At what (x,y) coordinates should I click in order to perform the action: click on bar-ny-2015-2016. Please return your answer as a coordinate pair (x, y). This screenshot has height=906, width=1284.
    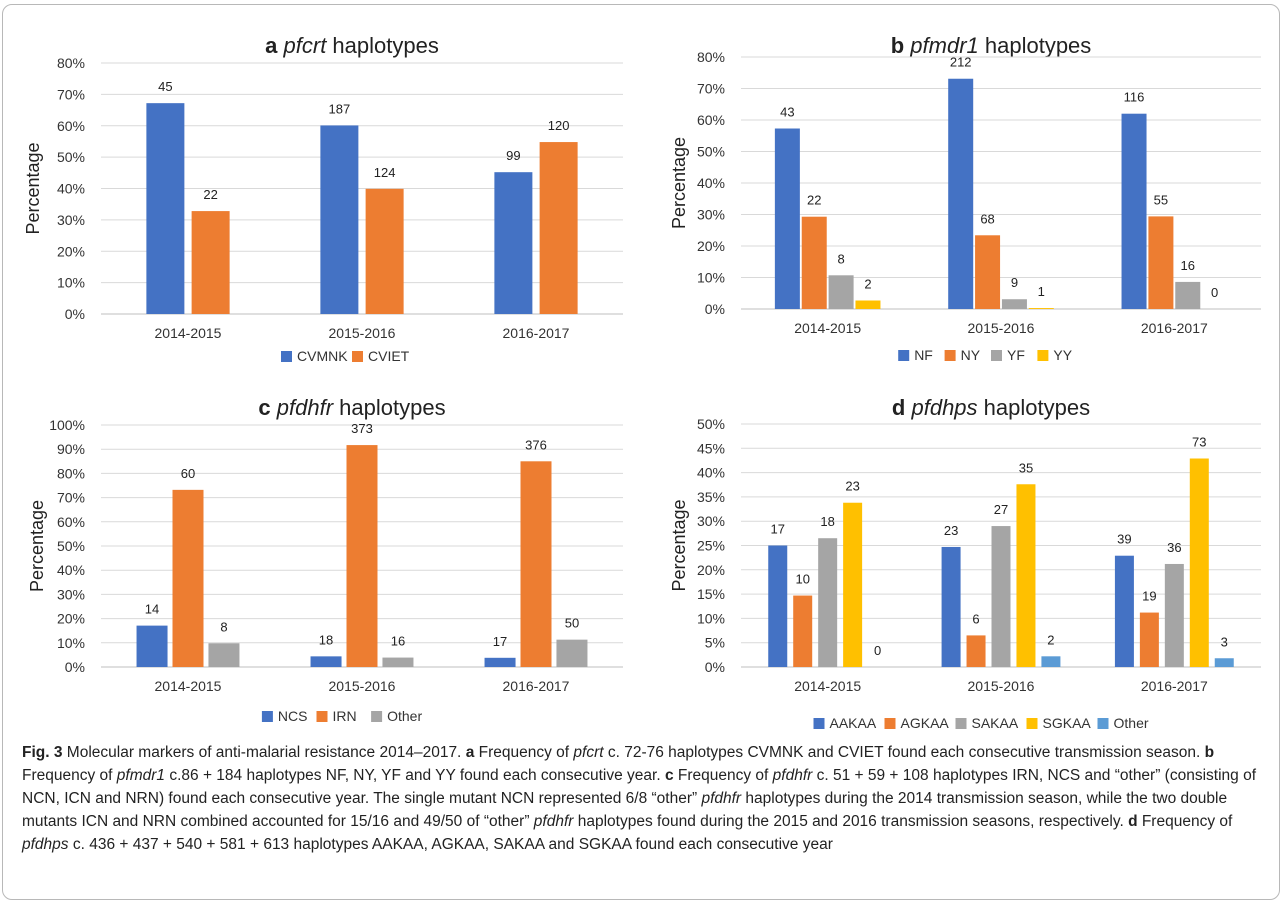
    Looking at the image, I should click on (988, 272).